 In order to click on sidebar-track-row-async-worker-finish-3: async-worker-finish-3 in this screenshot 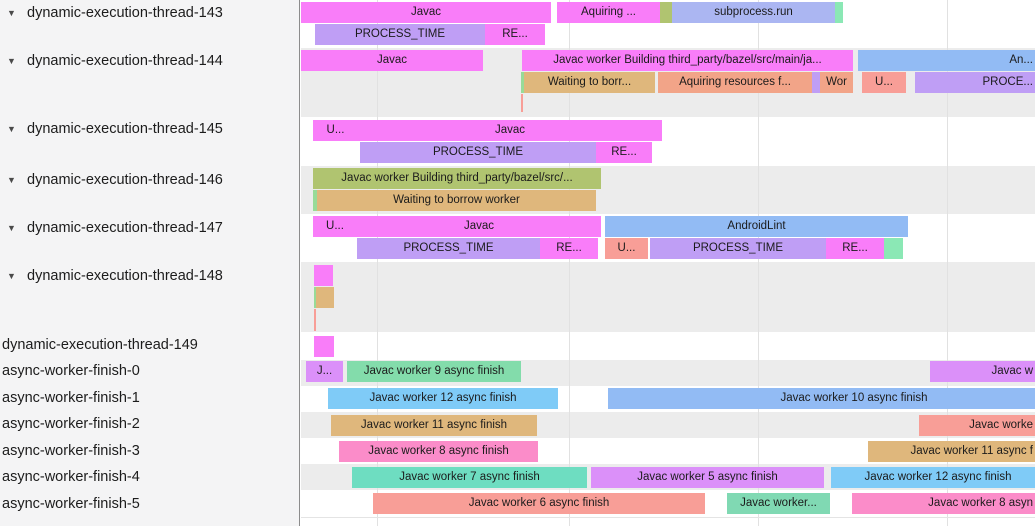, I will do `click(150, 452)`.